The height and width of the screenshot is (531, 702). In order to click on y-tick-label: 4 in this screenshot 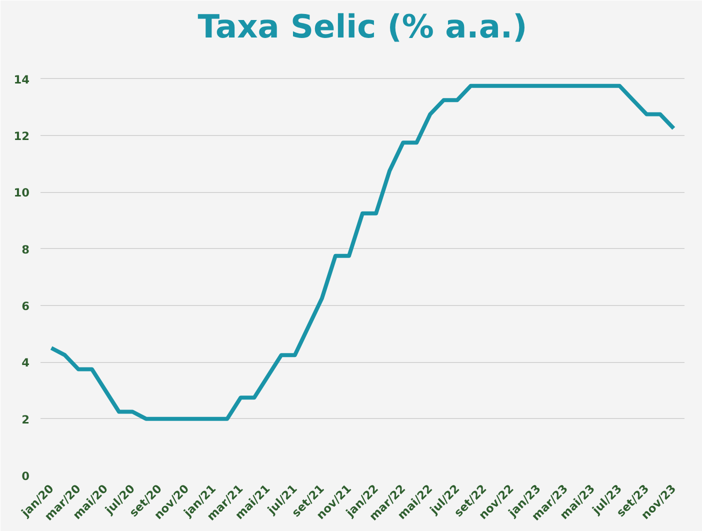, I will do `click(26, 363)`.